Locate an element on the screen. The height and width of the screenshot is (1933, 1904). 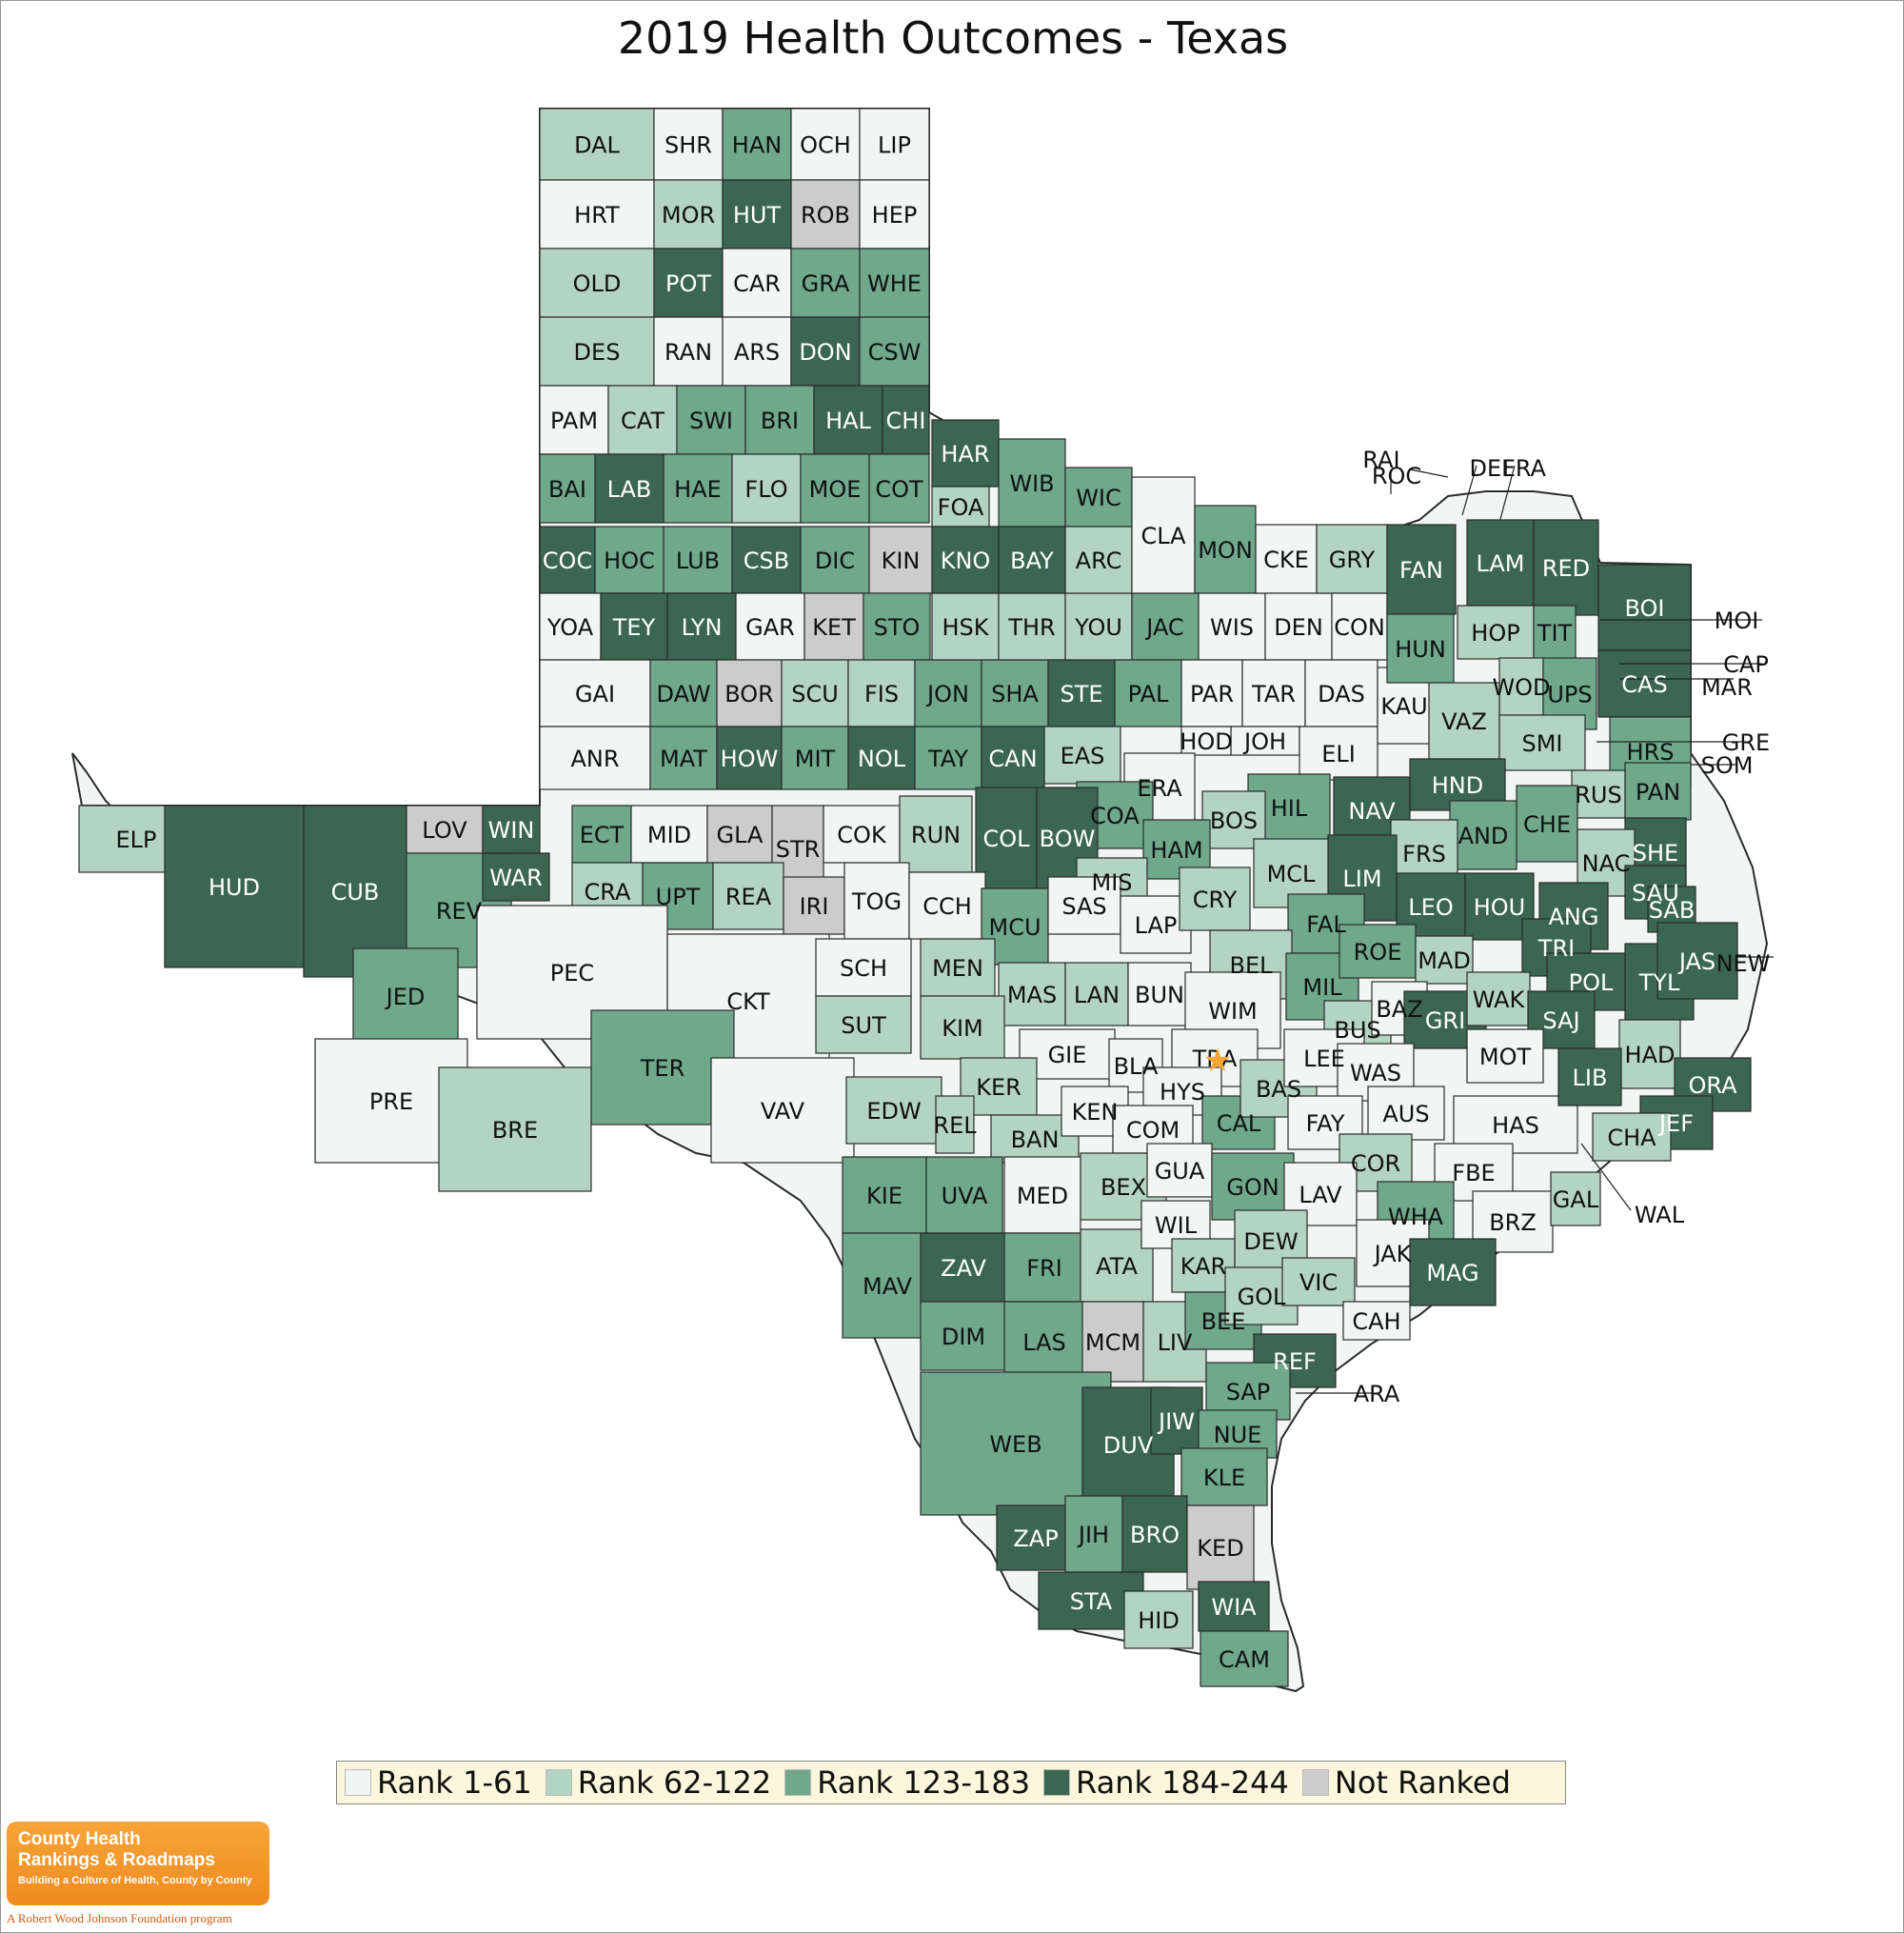
county-shape-eas is located at coordinates (1082, 755).